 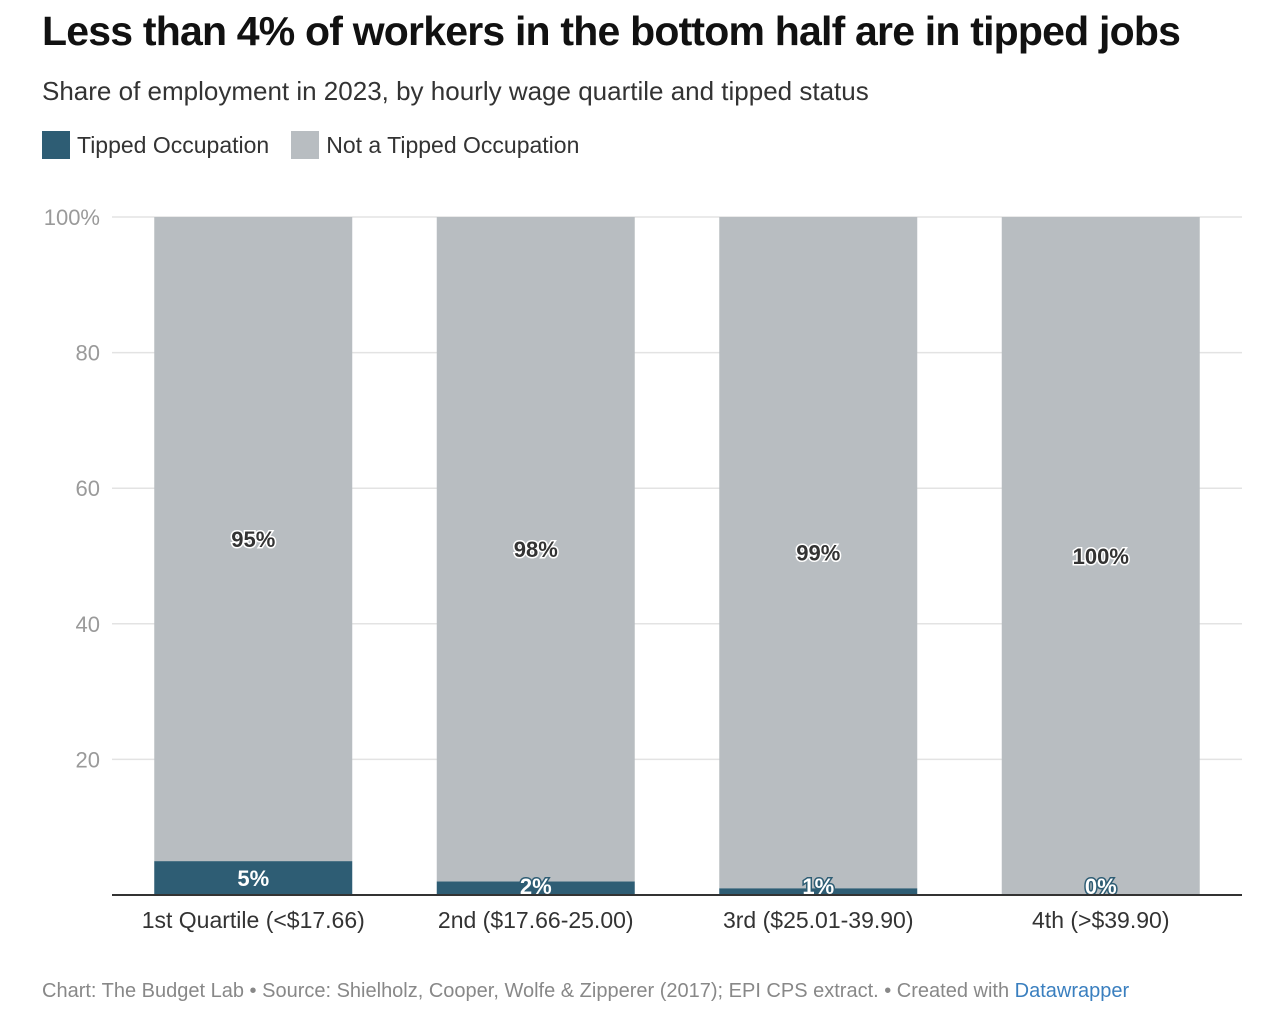 I want to click on y-tick-label: 20, so click(x=88, y=759).